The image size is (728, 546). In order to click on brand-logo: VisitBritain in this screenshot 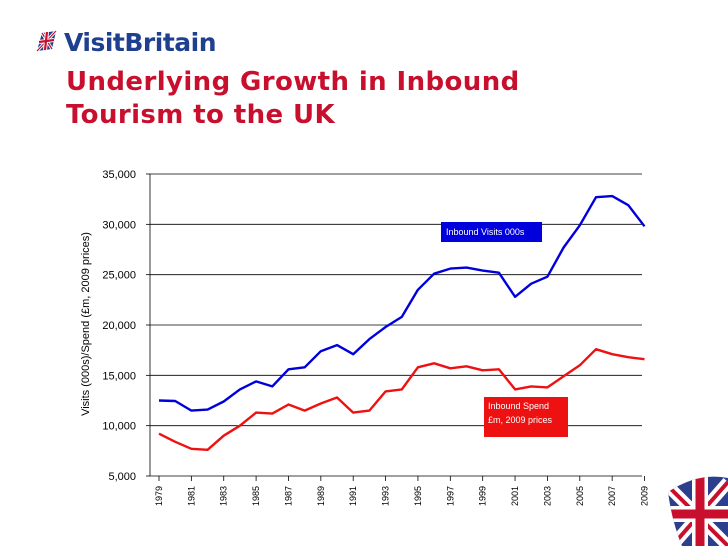, I will do `click(125, 42)`.